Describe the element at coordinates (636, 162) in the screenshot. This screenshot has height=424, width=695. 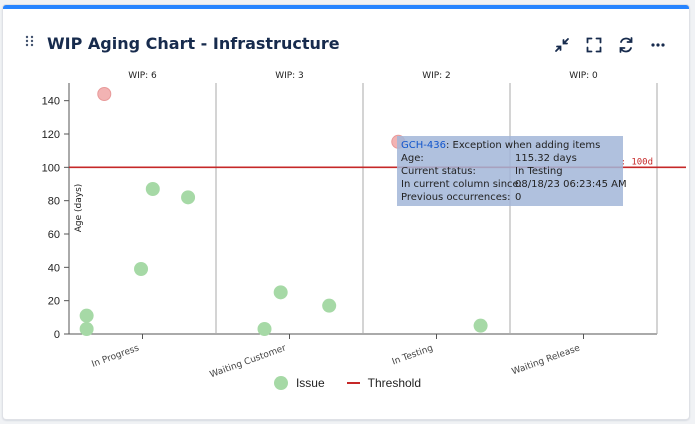
I see `threshold-tag: : 100d` at that location.